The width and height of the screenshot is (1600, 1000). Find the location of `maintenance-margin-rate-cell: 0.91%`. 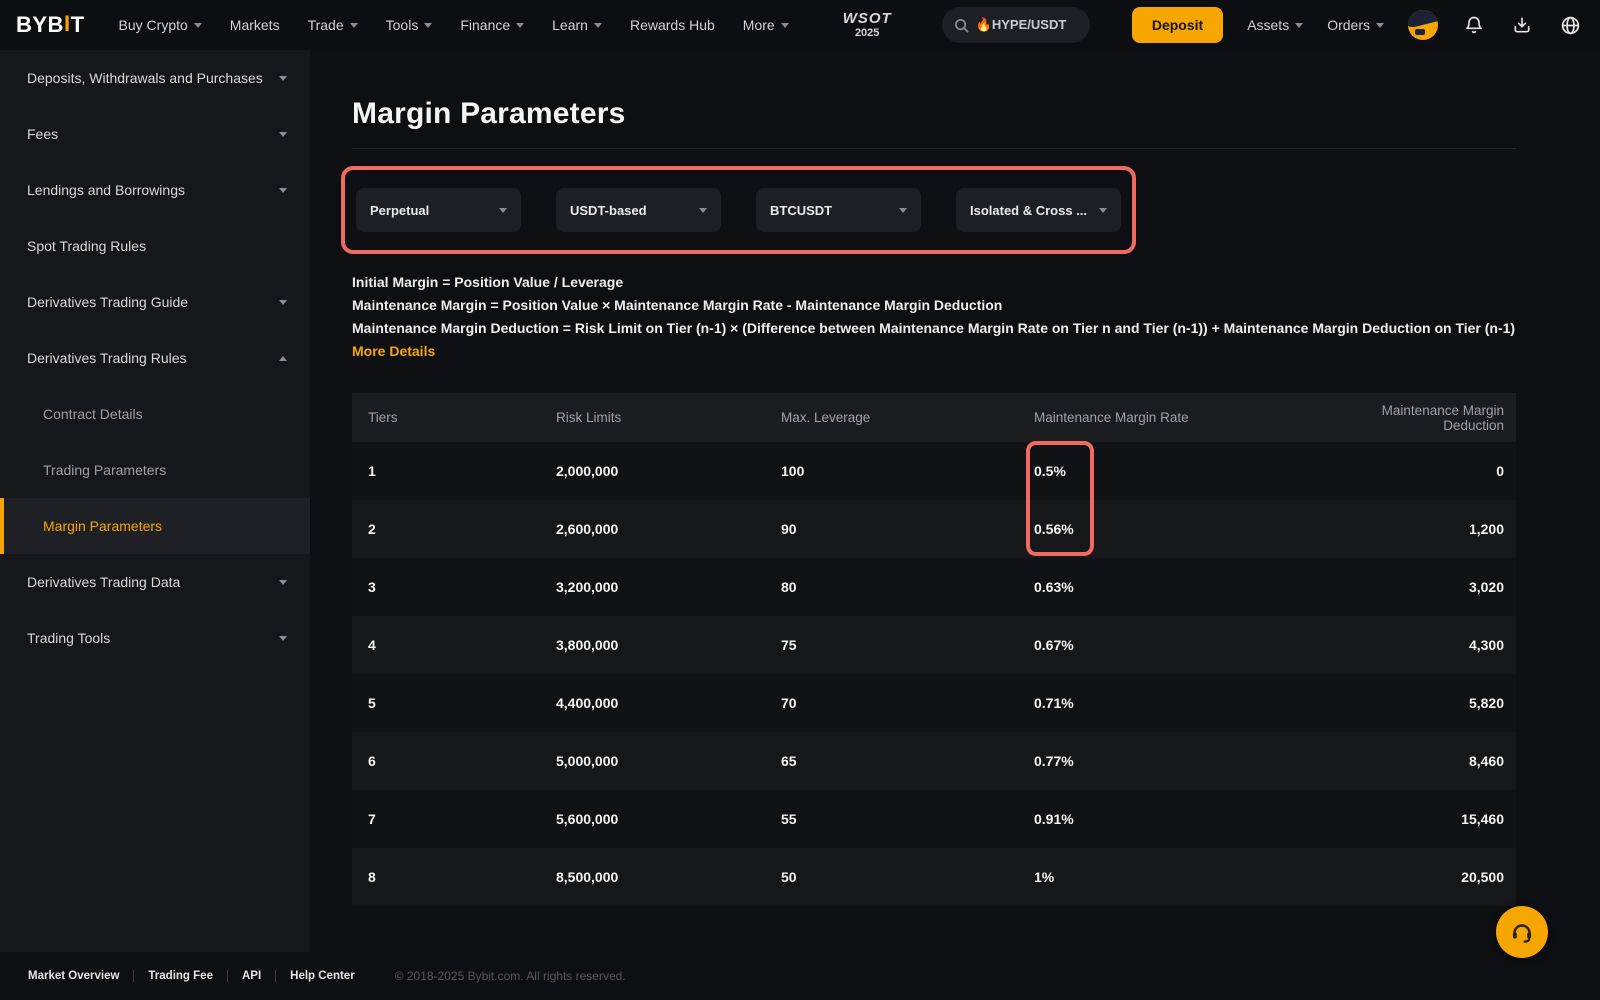

maintenance-margin-rate-cell: 0.91% is located at coordinates (1054, 819).